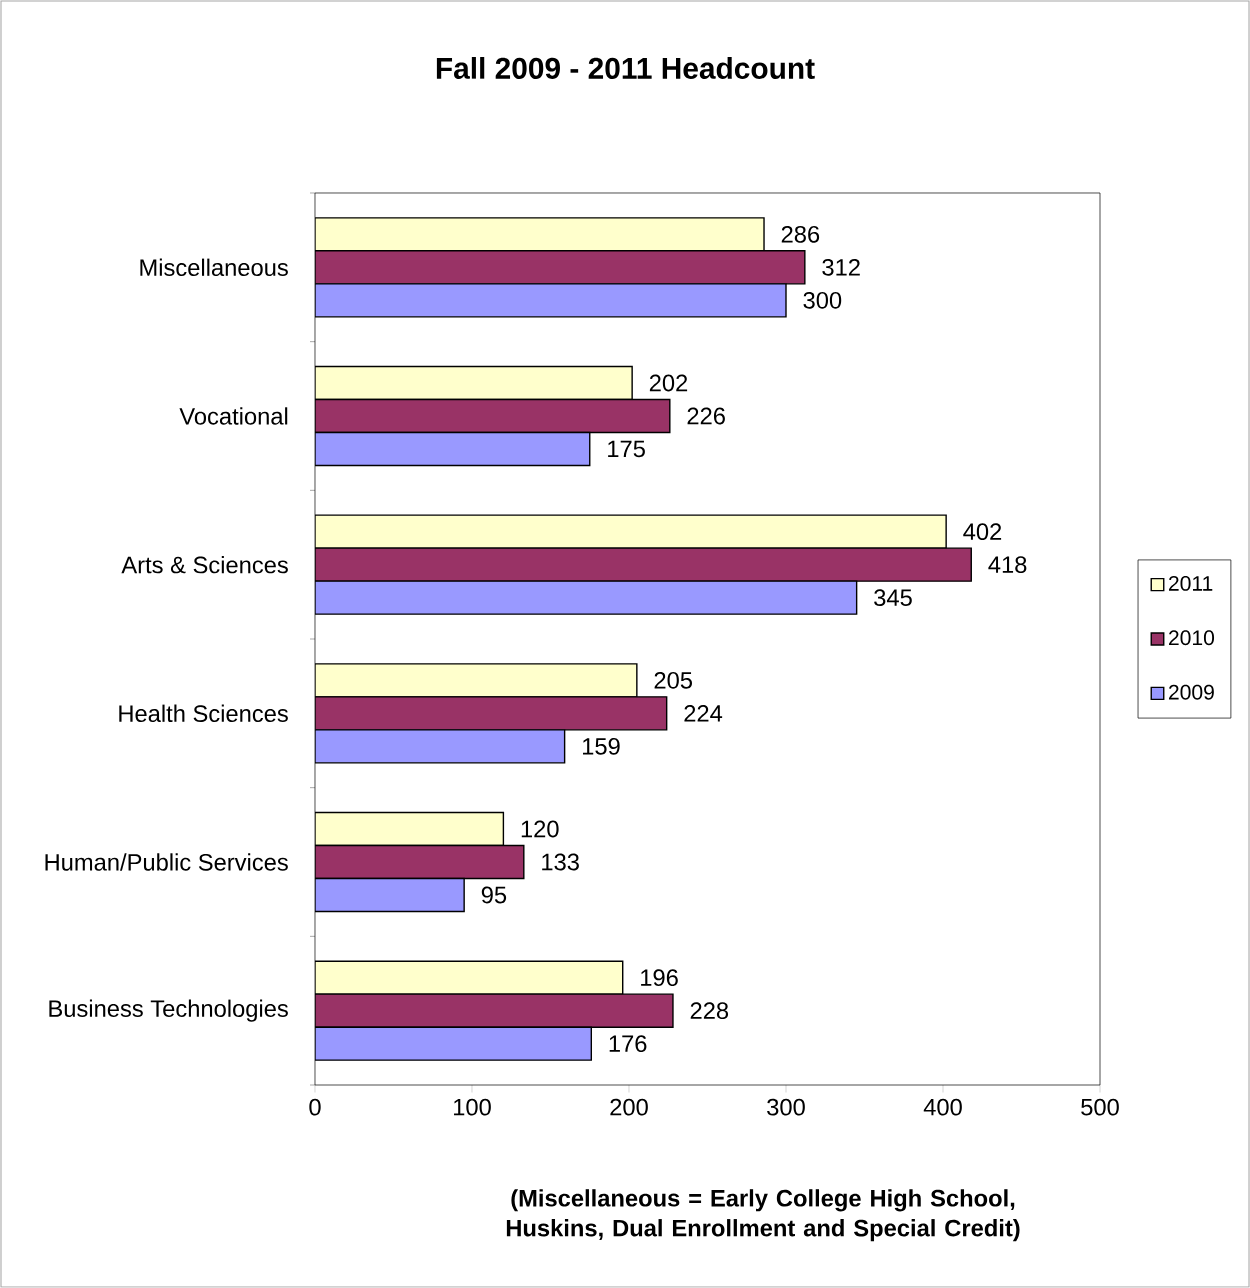 The image size is (1250, 1288). Describe the element at coordinates (1191, 692) in the screenshot. I see `legend-label: 2009` at that location.